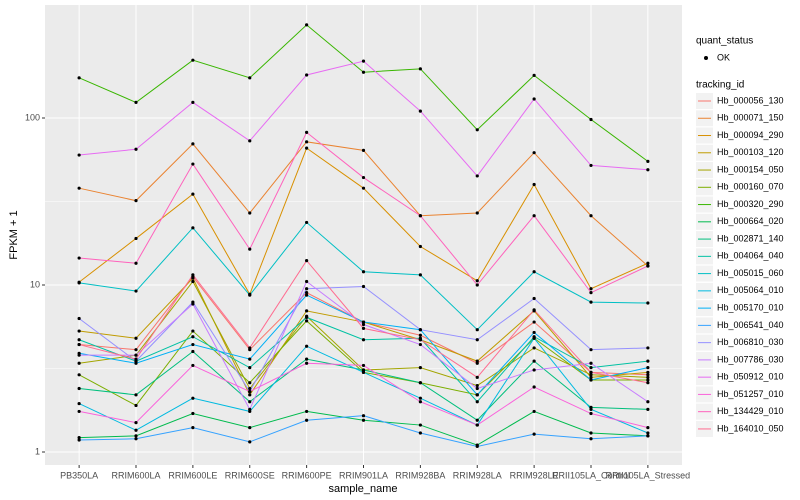 This screenshot has height=500, width=800. I want to click on x-tick-label: RRIM600PE, so click(307, 475).